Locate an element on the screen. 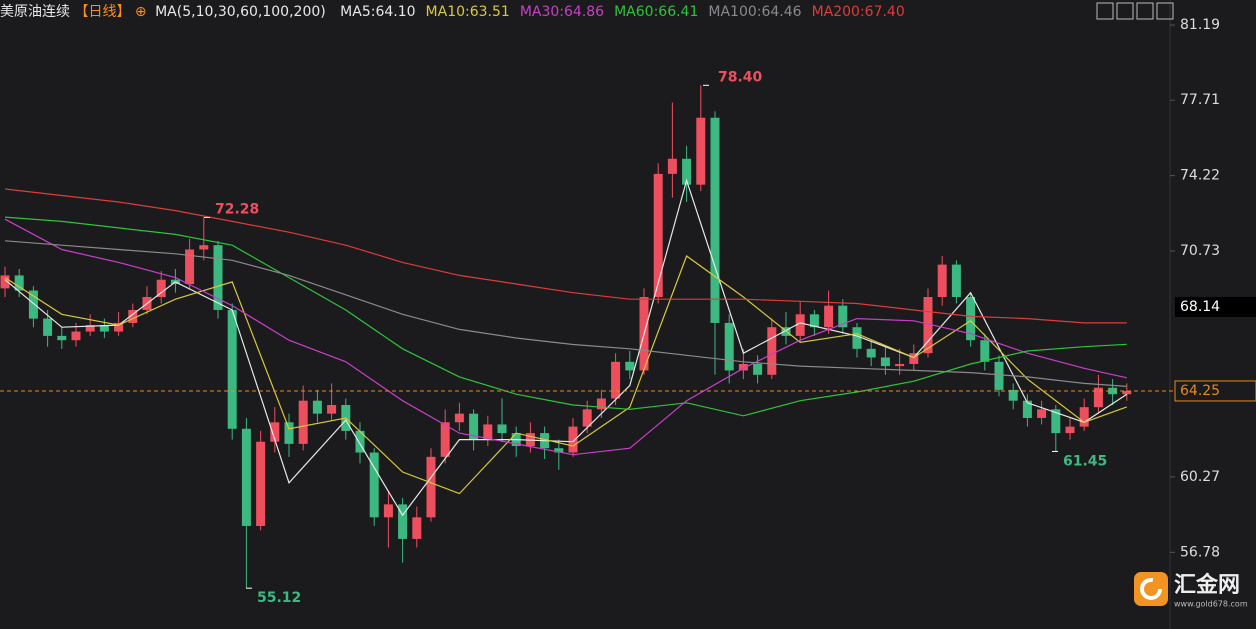 The height and width of the screenshot is (629, 1256). legend-entry: MA100:64.46 is located at coordinates (754, 12).